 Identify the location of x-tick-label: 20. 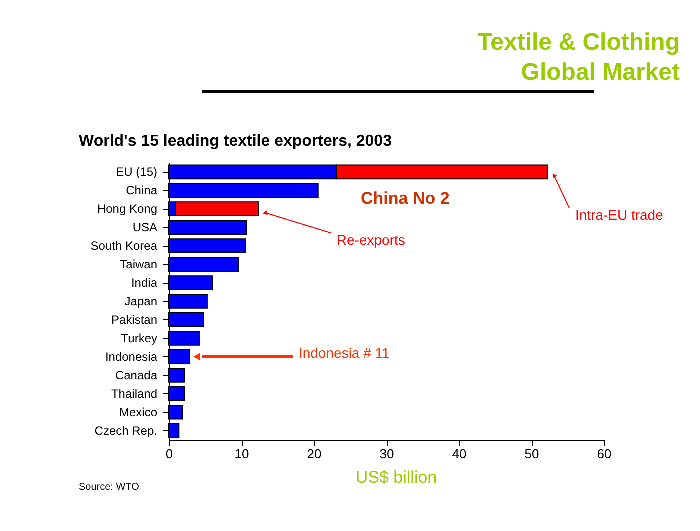
(314, 454).